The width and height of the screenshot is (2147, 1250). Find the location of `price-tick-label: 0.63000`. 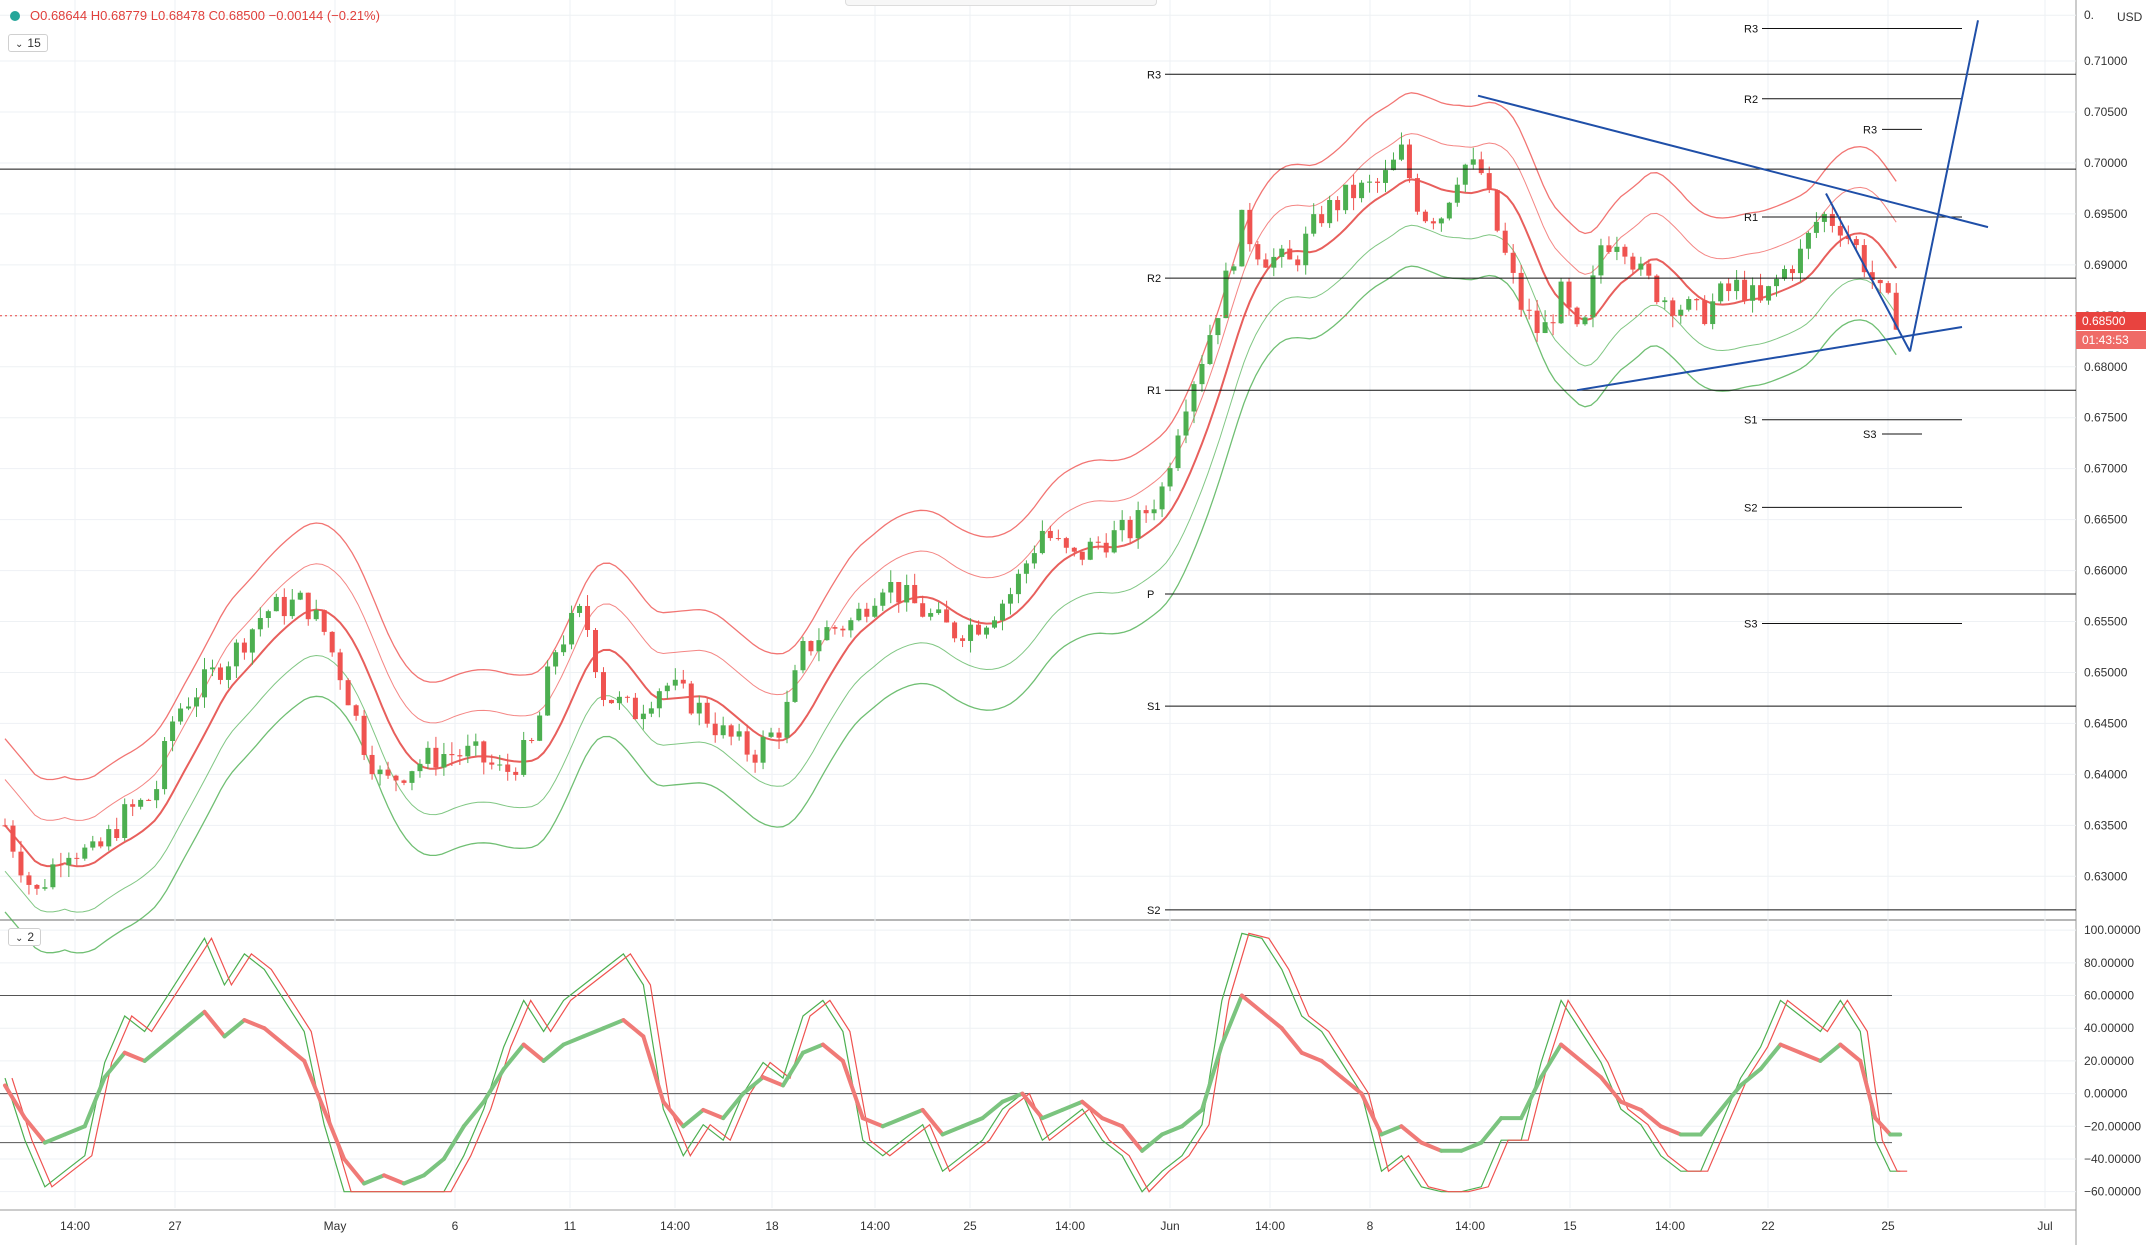

price-tick-label: 0.63000 is located at coordinates (2106, 876).